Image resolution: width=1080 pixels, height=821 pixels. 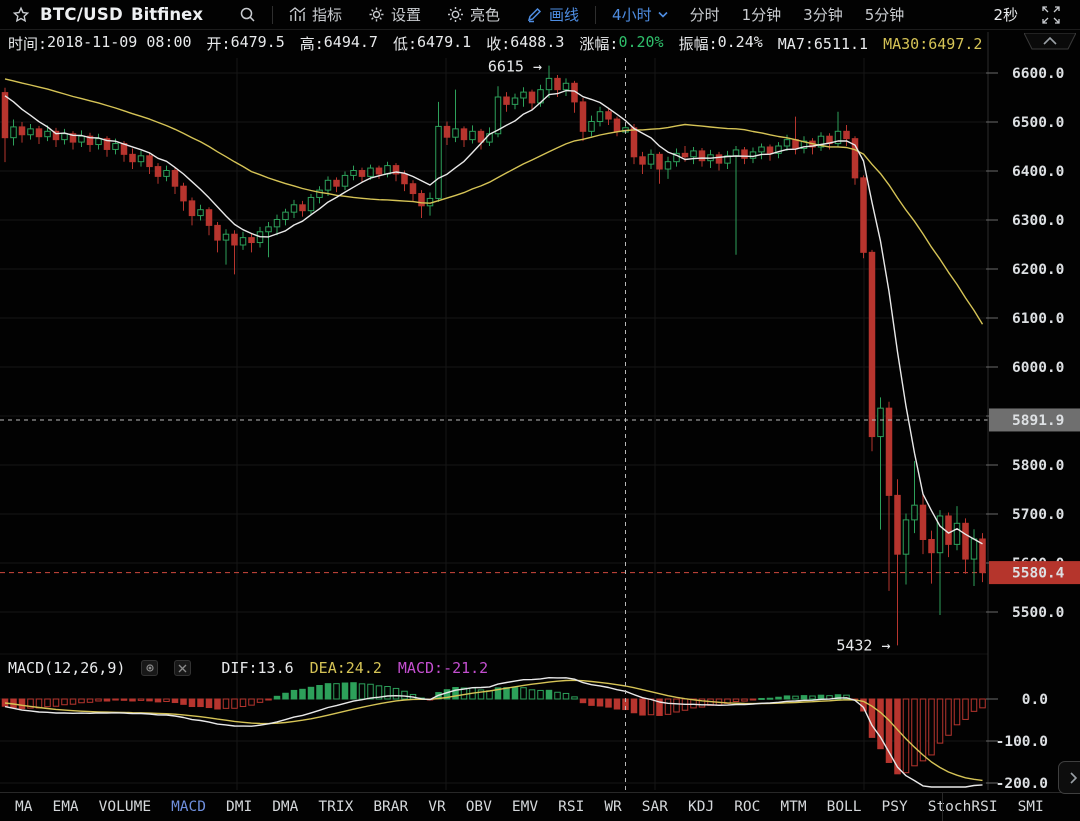 I want to click on tab-sar: SAR, so click(x=654, y=807).